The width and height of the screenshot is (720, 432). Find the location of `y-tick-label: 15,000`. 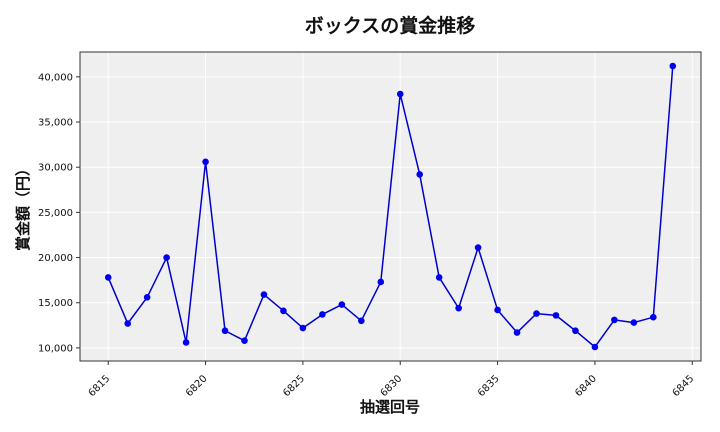

y-tick-label: 15,000 is located at coordinates (55, 303).